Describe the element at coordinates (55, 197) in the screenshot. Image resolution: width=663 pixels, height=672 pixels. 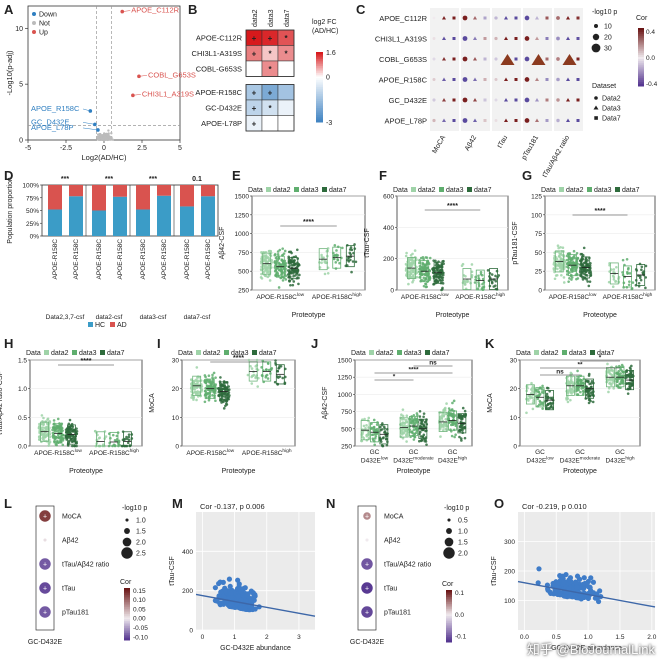
I see `bar-ad` at that location.